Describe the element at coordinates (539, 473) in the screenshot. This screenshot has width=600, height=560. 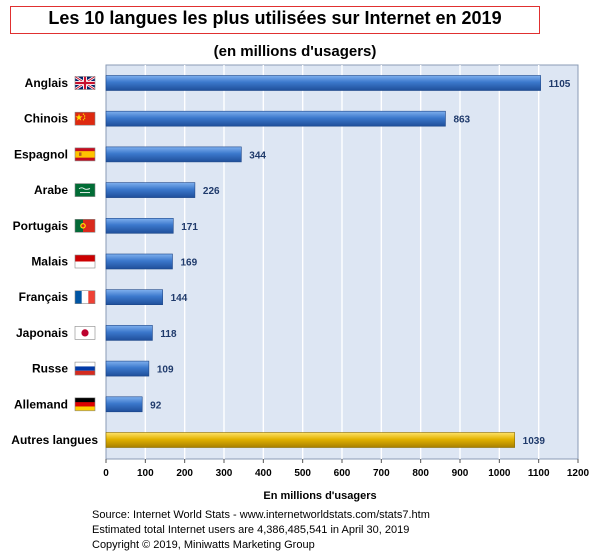
I see `x-tick-label: 1100` at that location.